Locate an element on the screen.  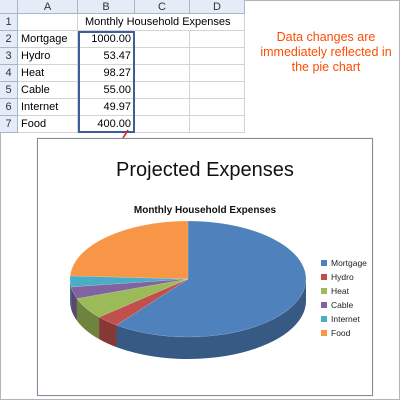
cell-c4 is located at coordinates (162, 73).